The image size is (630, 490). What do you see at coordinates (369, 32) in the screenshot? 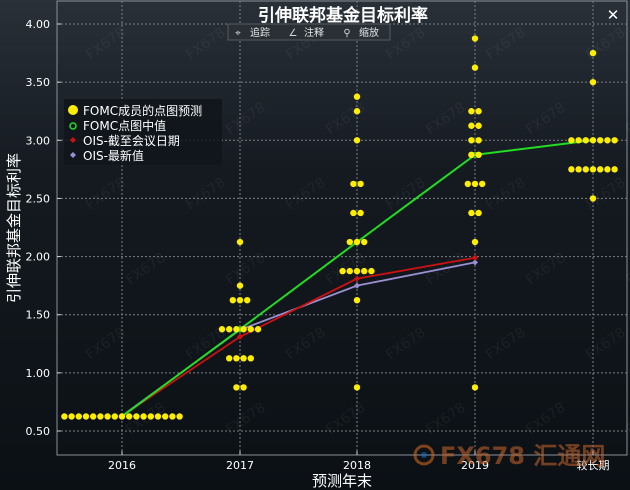
I see `toolbar-zoom-label: 缩放` at bounding box center [369, 32].